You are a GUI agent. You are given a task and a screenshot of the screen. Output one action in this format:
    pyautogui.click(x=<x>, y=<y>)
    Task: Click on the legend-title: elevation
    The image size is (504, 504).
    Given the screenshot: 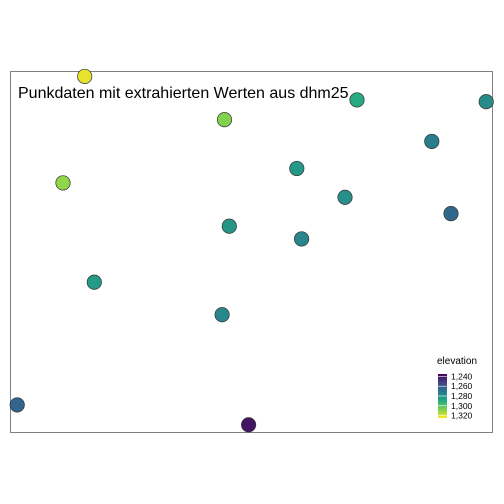 What is the action you would take?
    pyautogui.click(x=457, y=361)
    